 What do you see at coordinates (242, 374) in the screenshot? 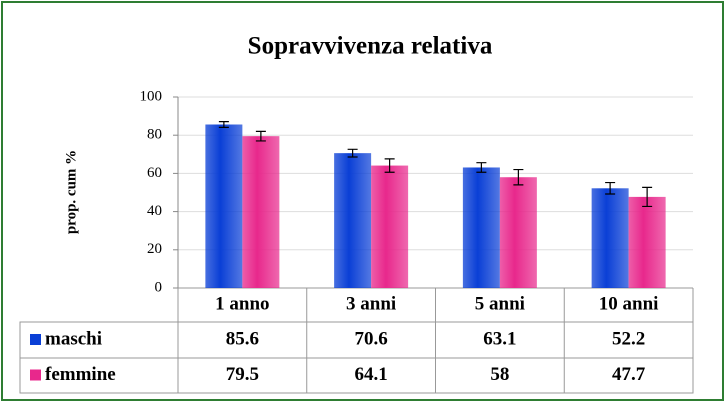
I see `table-value: 79.5` at bounding box center [242, 374].